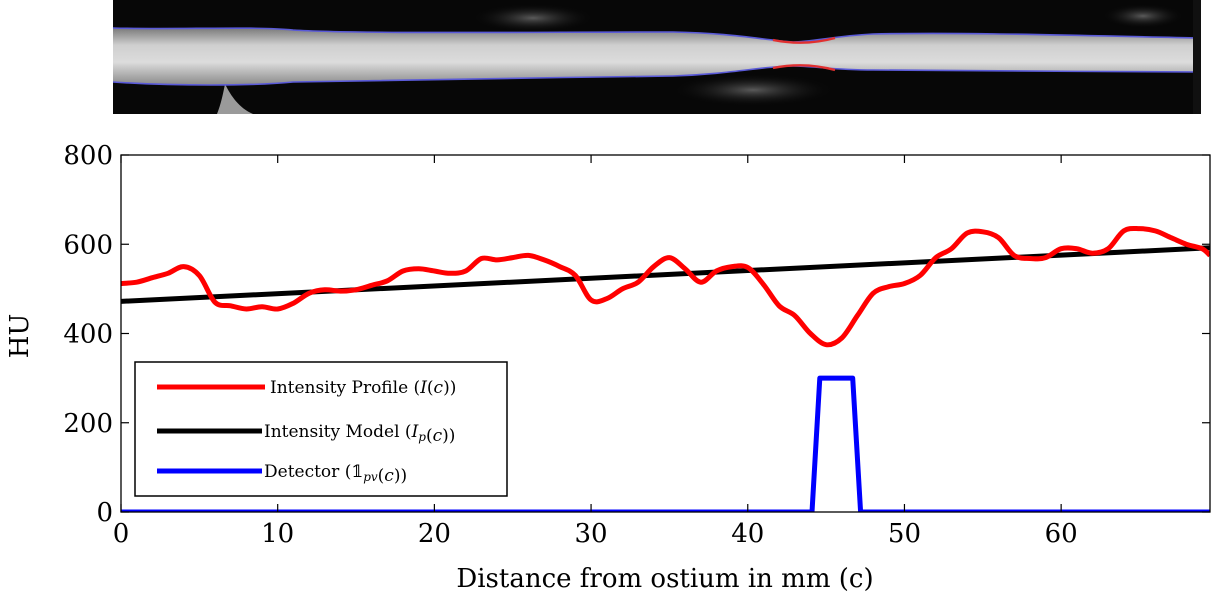  Describe the element at coordinates (88, 156) in the screenshot. I see `y-tick-label: 800` at that location.